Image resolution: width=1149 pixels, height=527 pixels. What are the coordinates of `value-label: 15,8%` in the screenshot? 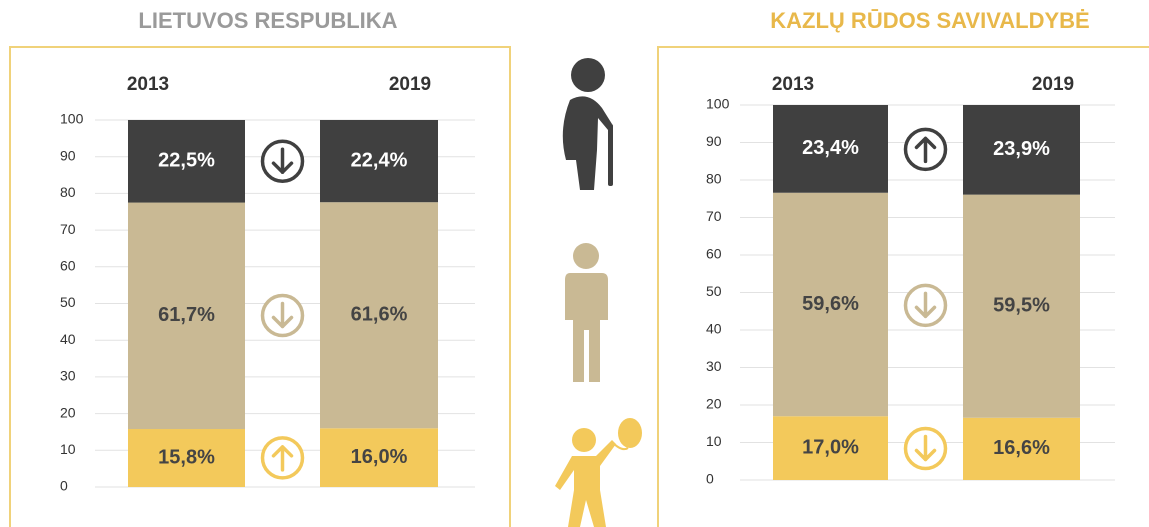 It's located at (186, 457).